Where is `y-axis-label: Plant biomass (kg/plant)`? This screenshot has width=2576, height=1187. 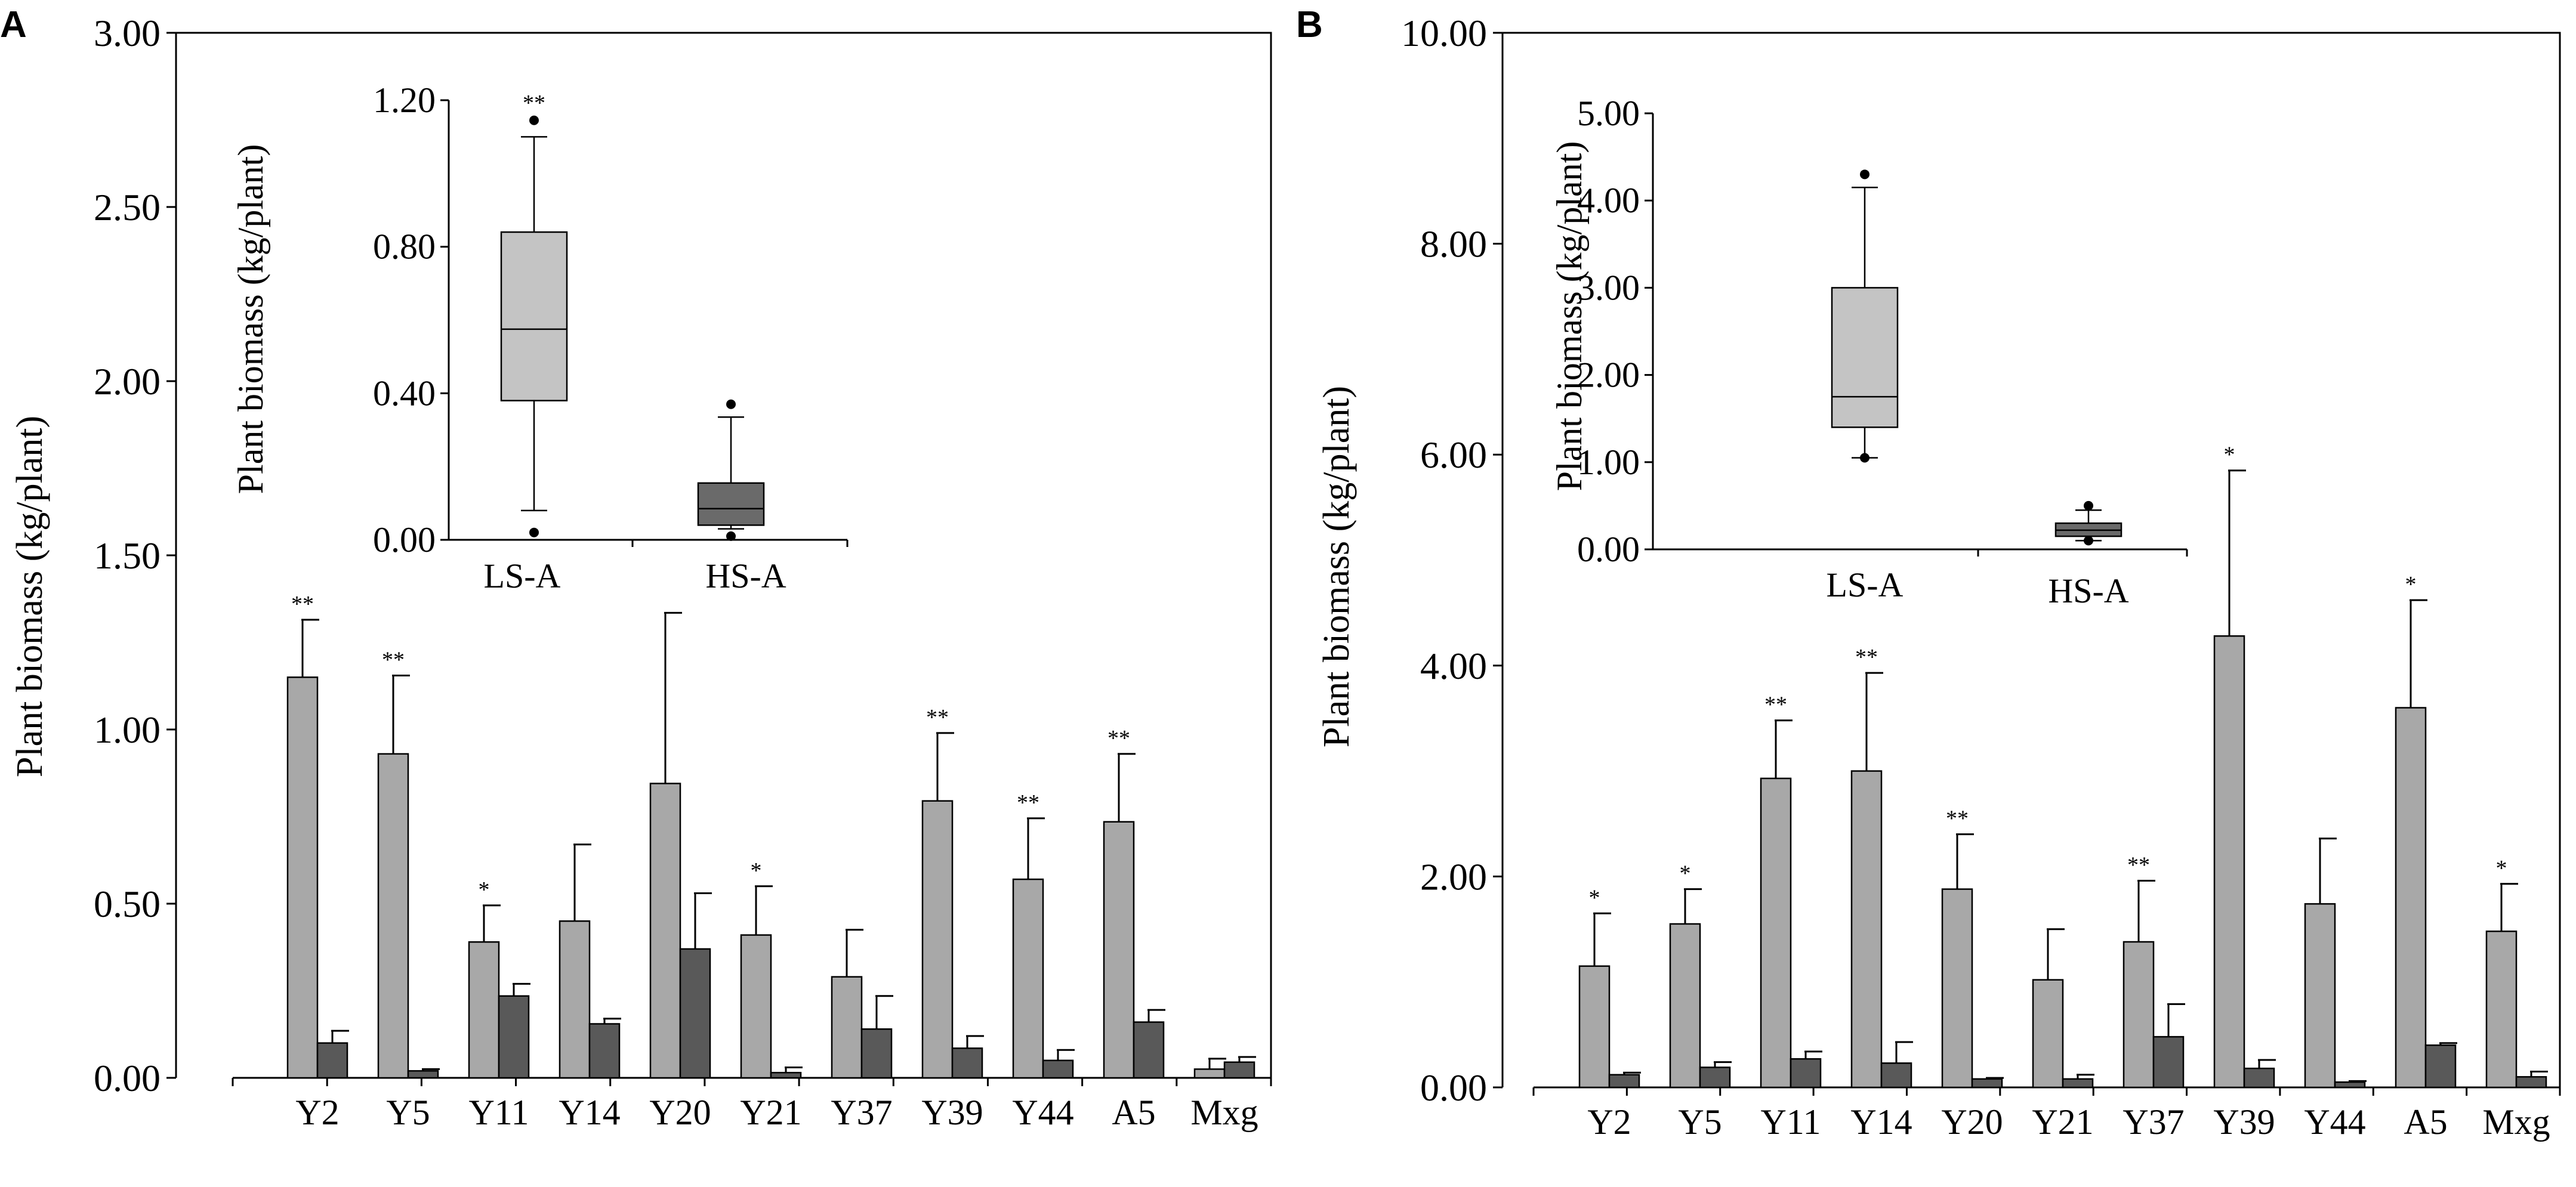 y-axis-label: Plant biomass (kg/plant) is located at coordinates (1336, 566).